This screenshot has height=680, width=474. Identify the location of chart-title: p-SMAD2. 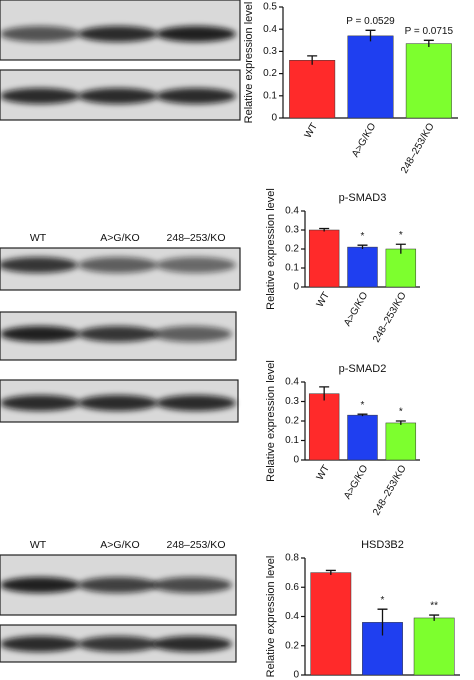
(363, 369).